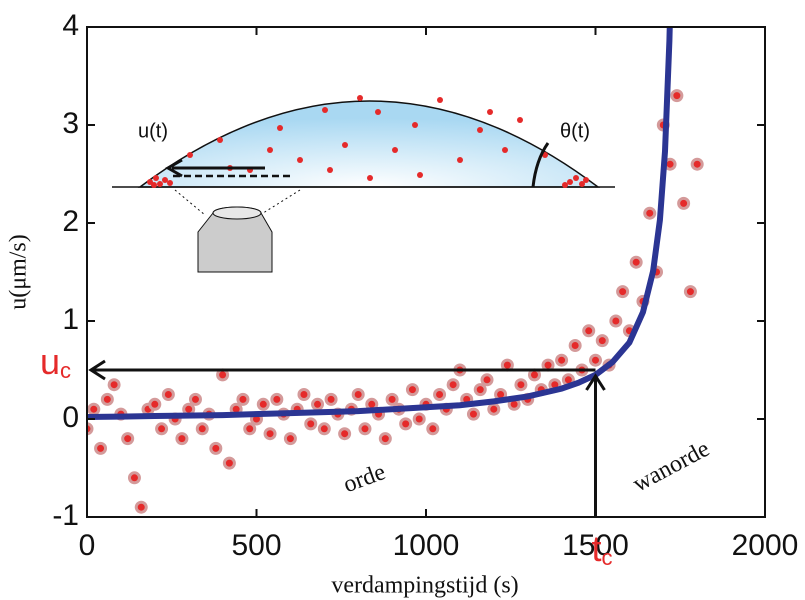 The width and height of the screenshot is (805, 600). What do you see at coordinates (364, 478) in the screenshot?
I see `region-label: orde` at bounding box center [364, 478].